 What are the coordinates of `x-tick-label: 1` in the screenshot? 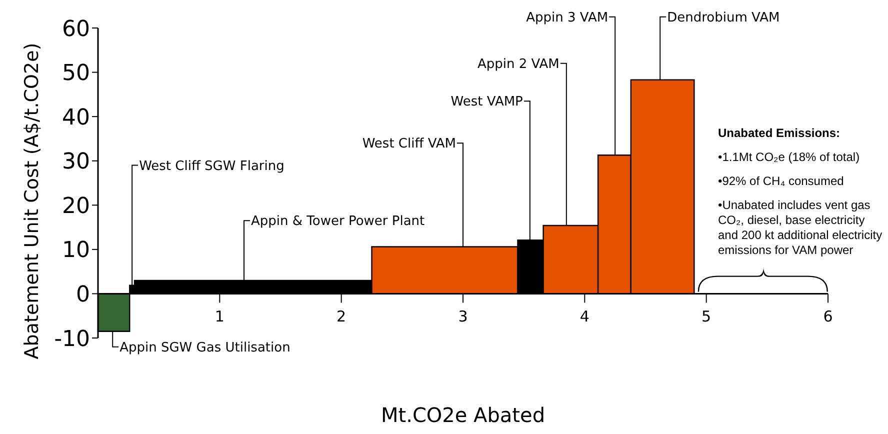 It's located at (219, 317).